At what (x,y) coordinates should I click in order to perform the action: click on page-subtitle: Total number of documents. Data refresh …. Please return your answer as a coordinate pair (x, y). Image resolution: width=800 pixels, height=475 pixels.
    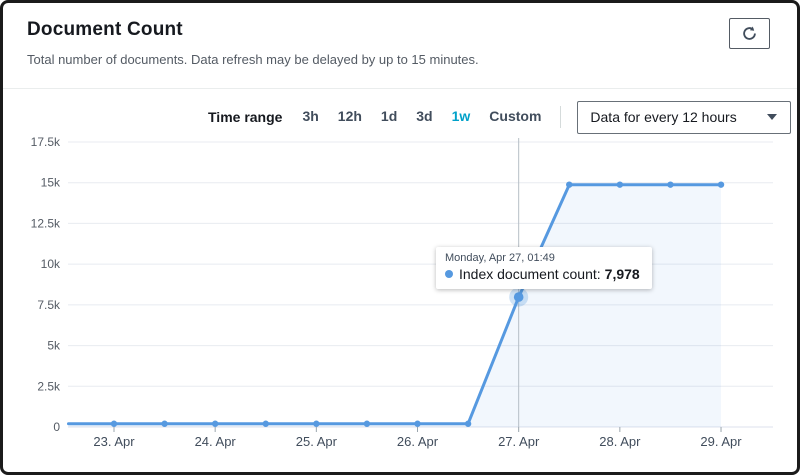
    Looking at the image, I should click on (253, 59).